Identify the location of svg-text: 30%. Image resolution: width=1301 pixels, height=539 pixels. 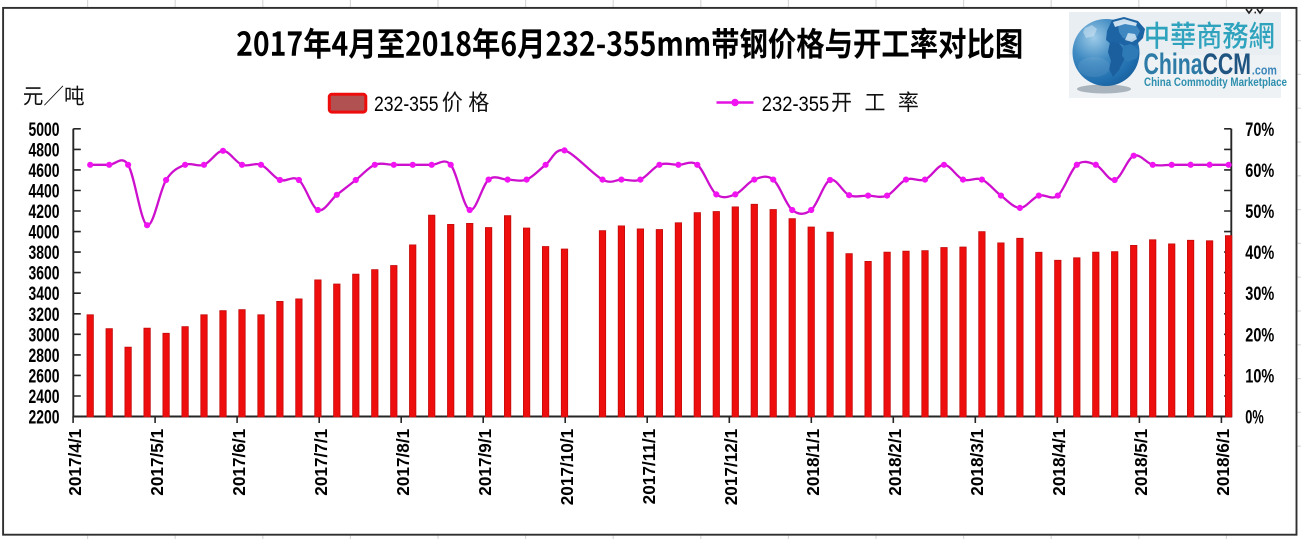
(1259, 294).